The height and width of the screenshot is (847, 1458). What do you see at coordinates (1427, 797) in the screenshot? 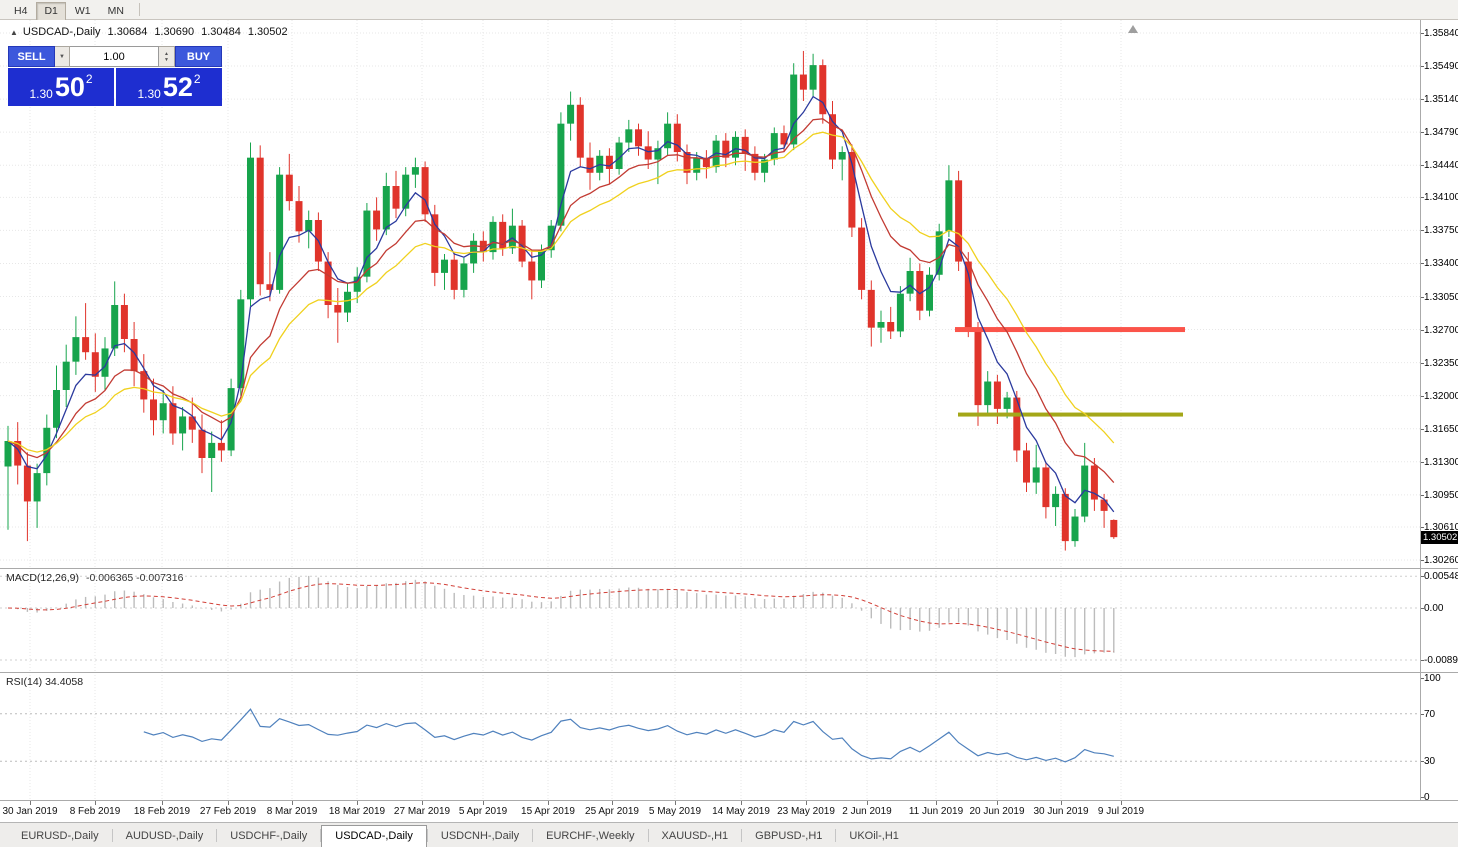
I see `rsi-tick-label: 0` at bounding box center [1427, 797].